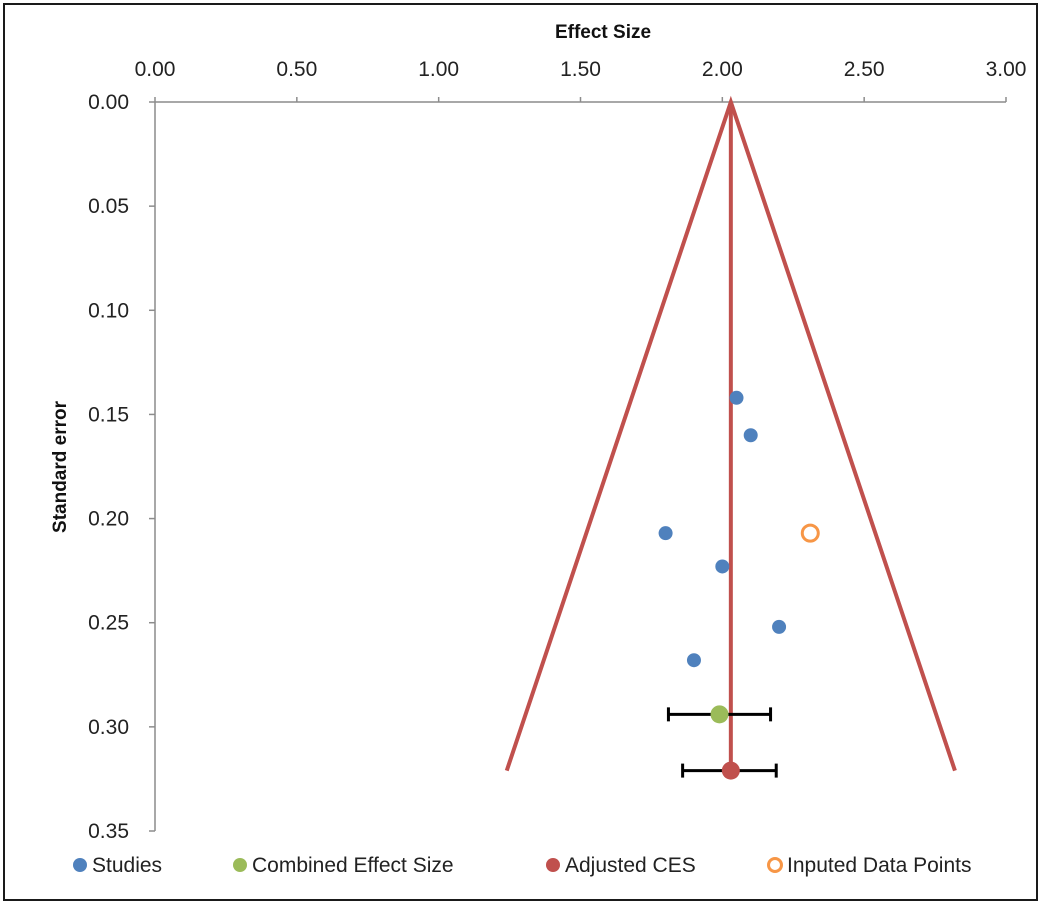  What do you see at coordinates (108, 623) in the screenshot?
I see `y-tick-label: 0.25` at bounding box center [108, 623].